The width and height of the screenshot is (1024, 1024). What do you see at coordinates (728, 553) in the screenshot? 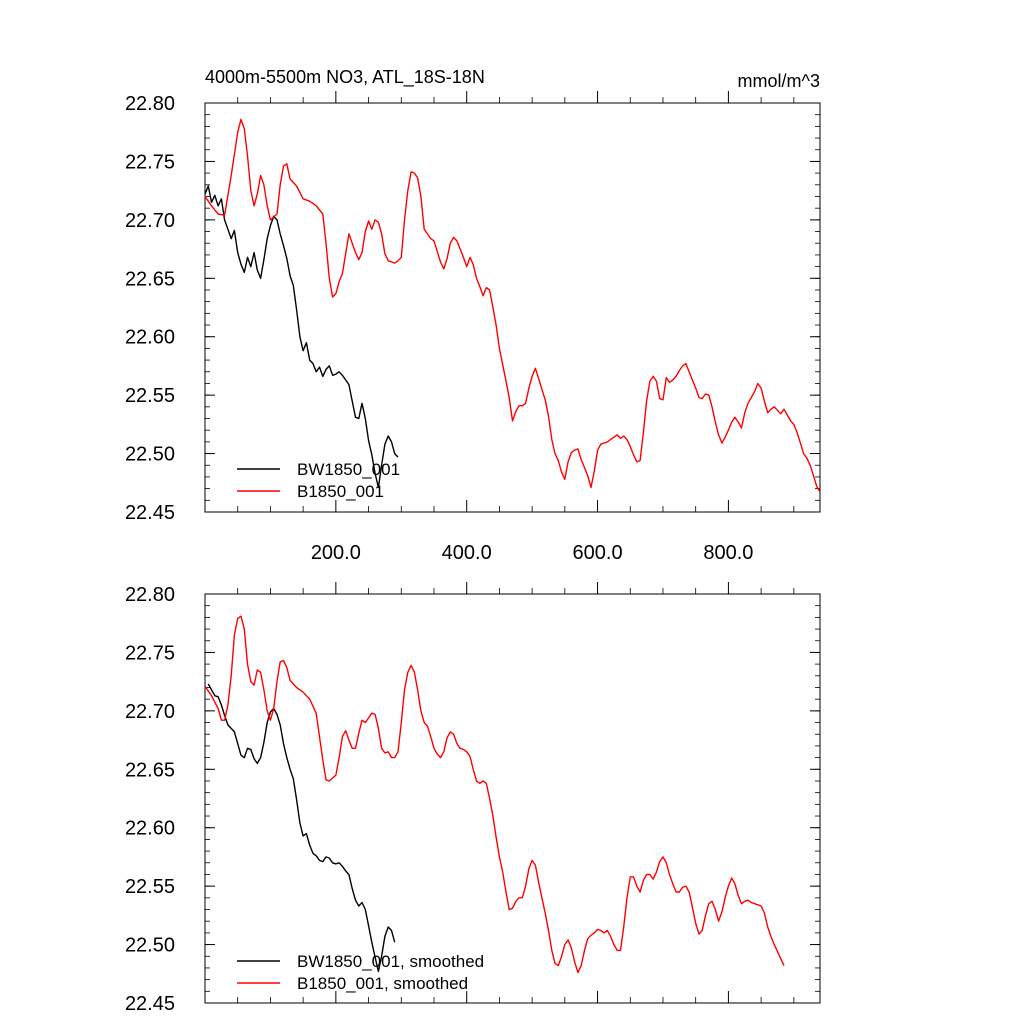
I see `x-tick-label: 800.0` at bounding box center [728, 553].